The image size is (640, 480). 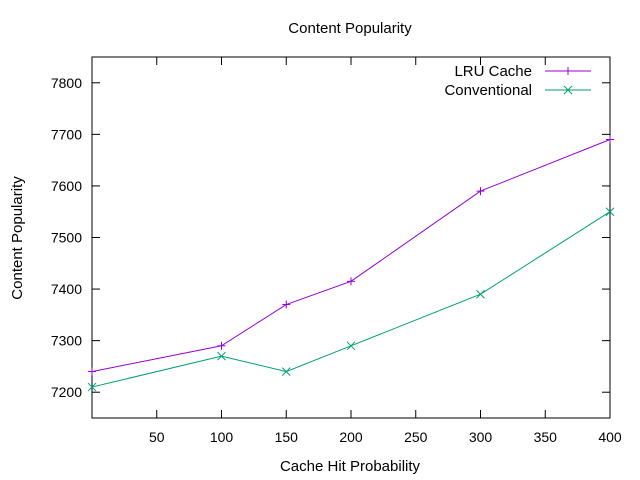 What do you see at coordinates (66, 83) in the screenshot?
I see `y-tick-label: 7800` at bounding box center [66, 83].